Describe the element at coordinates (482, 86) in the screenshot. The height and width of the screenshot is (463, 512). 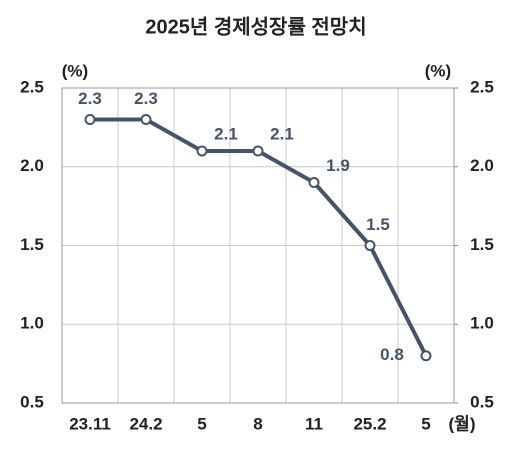
I see `y2-tick-label: 2.5` at that location.